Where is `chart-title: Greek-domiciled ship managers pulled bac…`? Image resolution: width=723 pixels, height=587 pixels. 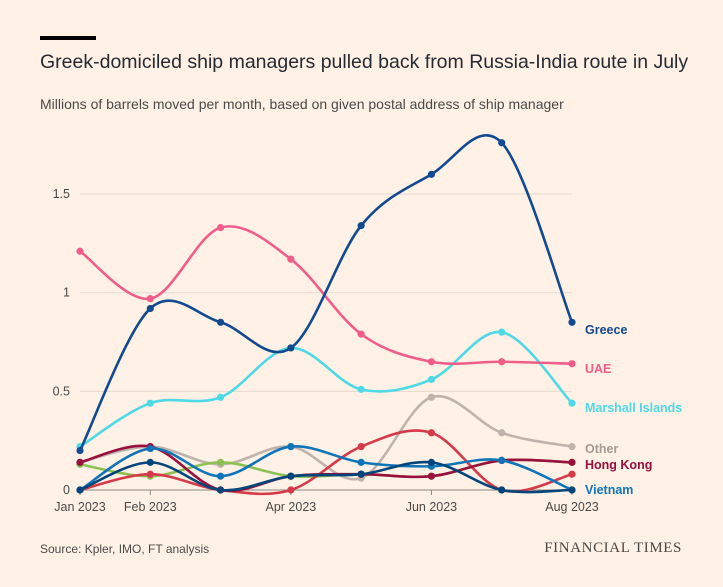
chart-title: Greek-domiciled ship managers pulled bac… is located at coordinates (364, 62).